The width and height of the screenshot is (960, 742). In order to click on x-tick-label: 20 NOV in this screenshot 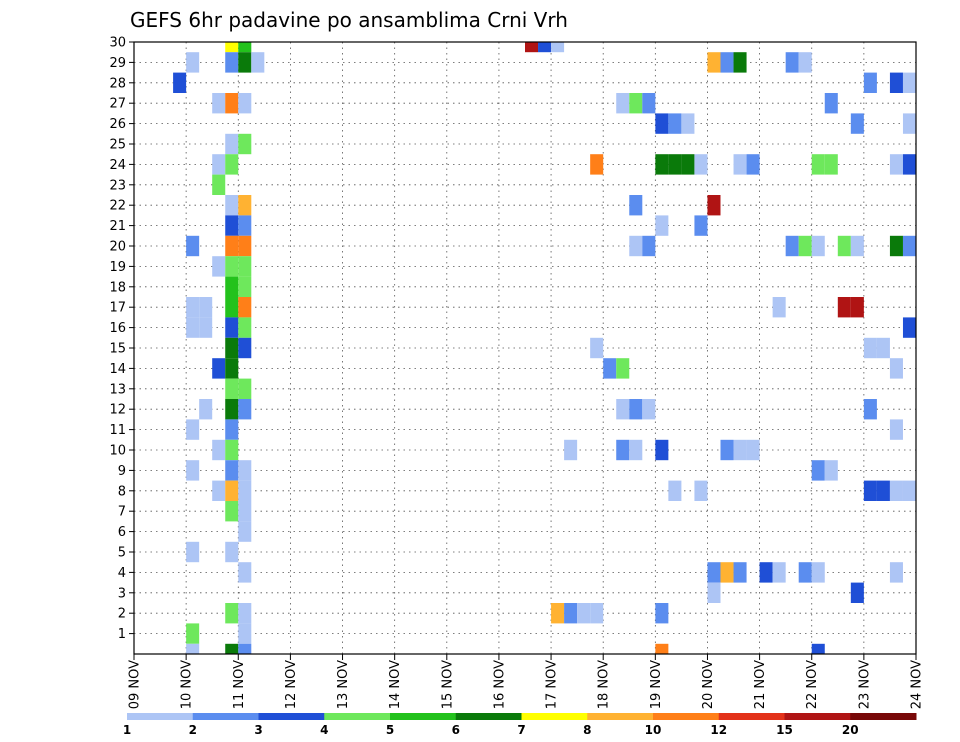, I will do `click(708, 684)`.